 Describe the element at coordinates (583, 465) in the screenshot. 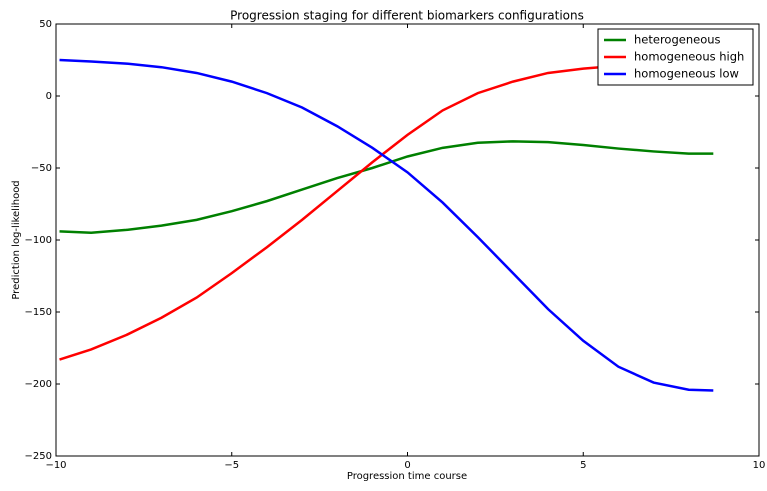

I see `x-tick-label: 5` at that location.